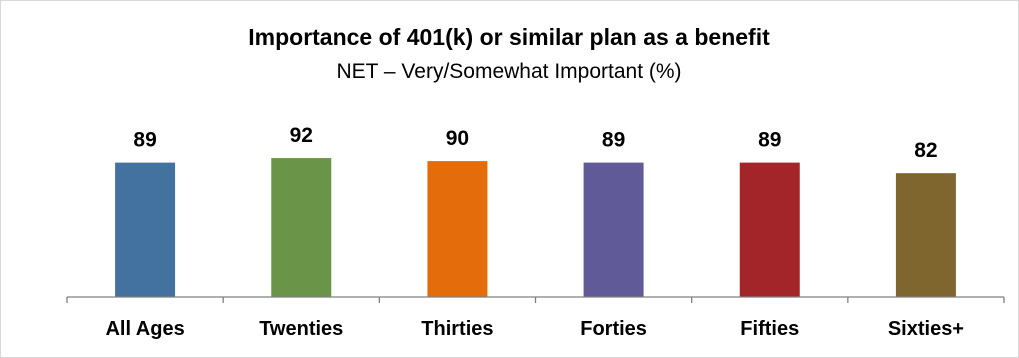  I want to click on data-label: 82, so click(925, 150).